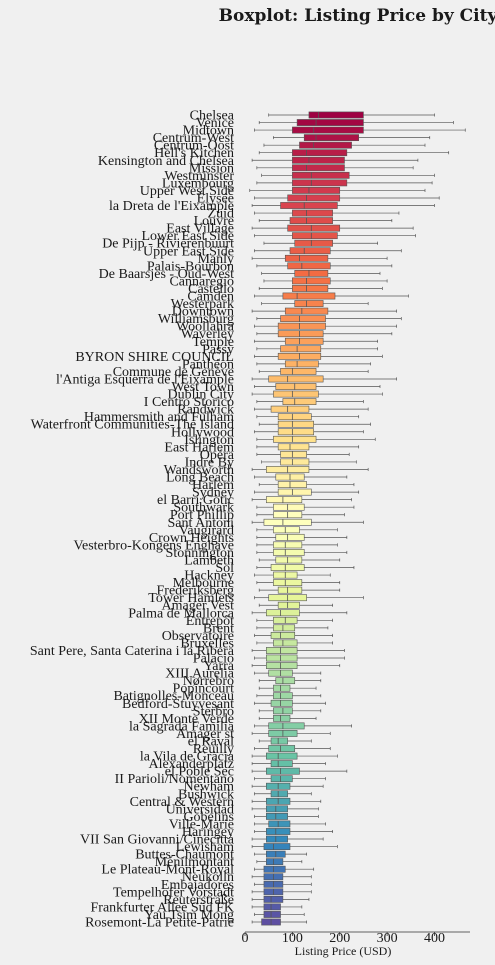  I want to click on category-label: Cannaregio, so click(201, 281).